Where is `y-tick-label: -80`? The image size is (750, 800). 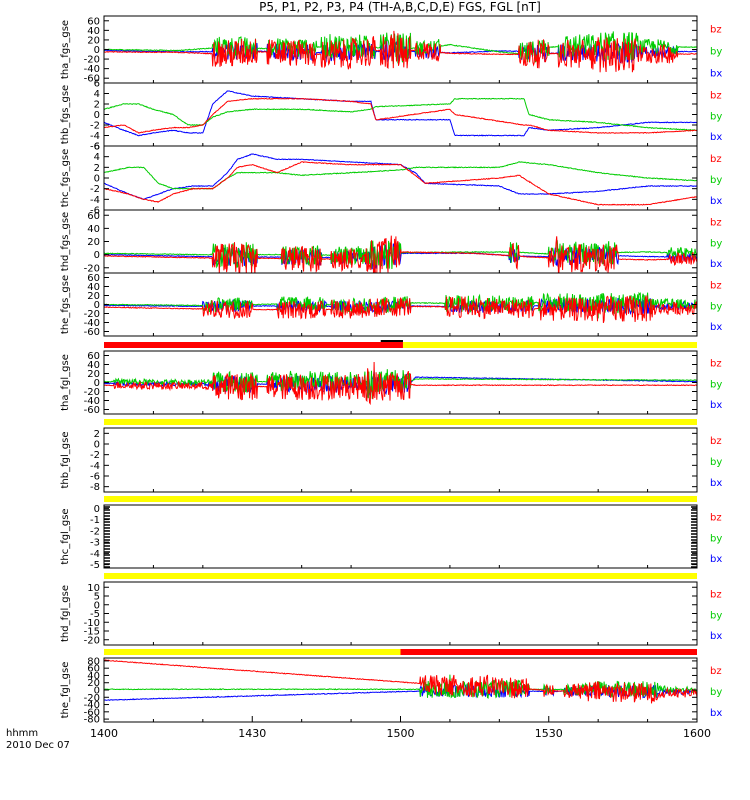 y-tick-label: -80 is located at coordinates (92, 720).